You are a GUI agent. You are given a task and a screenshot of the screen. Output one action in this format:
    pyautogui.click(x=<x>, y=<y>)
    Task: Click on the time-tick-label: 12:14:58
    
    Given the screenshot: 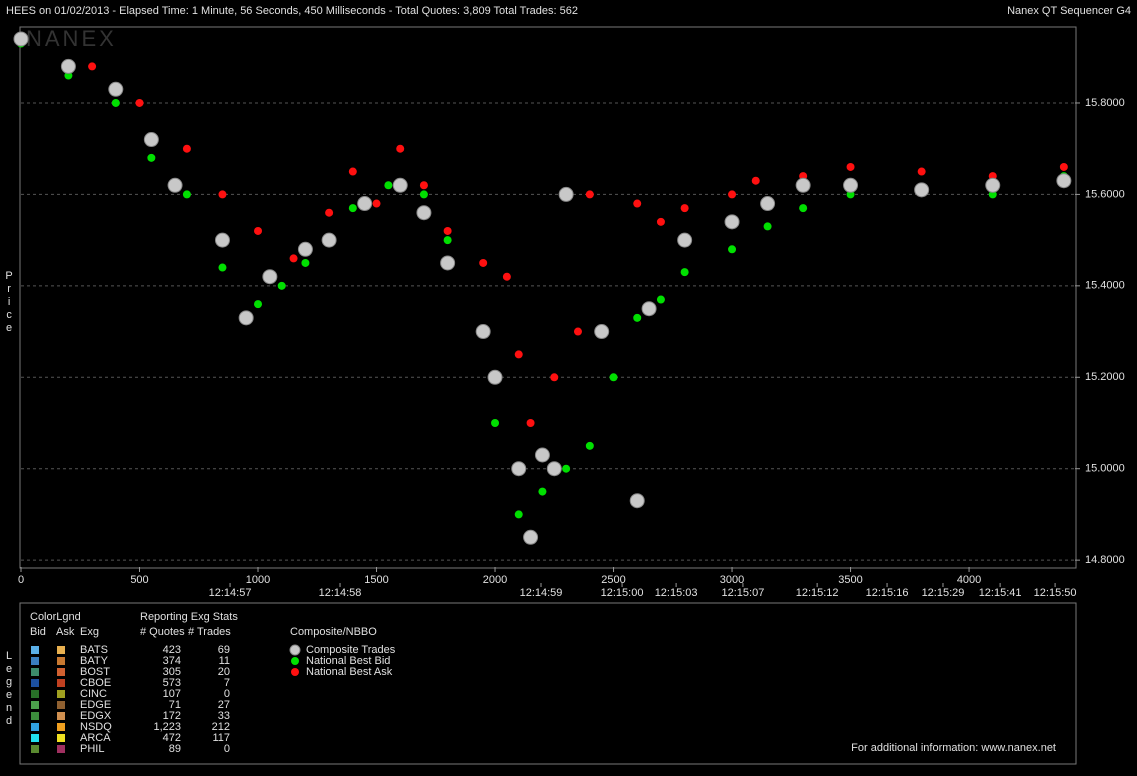 What is the action you would take?
    pyautogui.click(x=340, y=593)
    